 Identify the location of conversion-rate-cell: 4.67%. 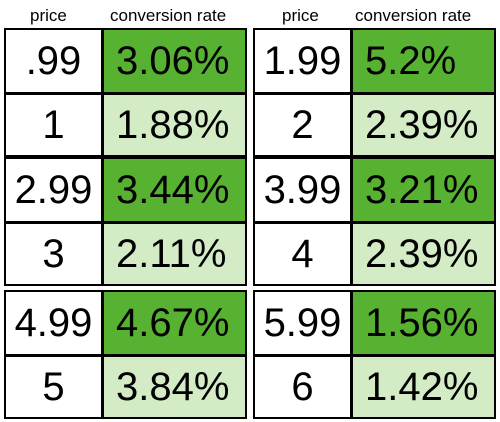
(174, 323).